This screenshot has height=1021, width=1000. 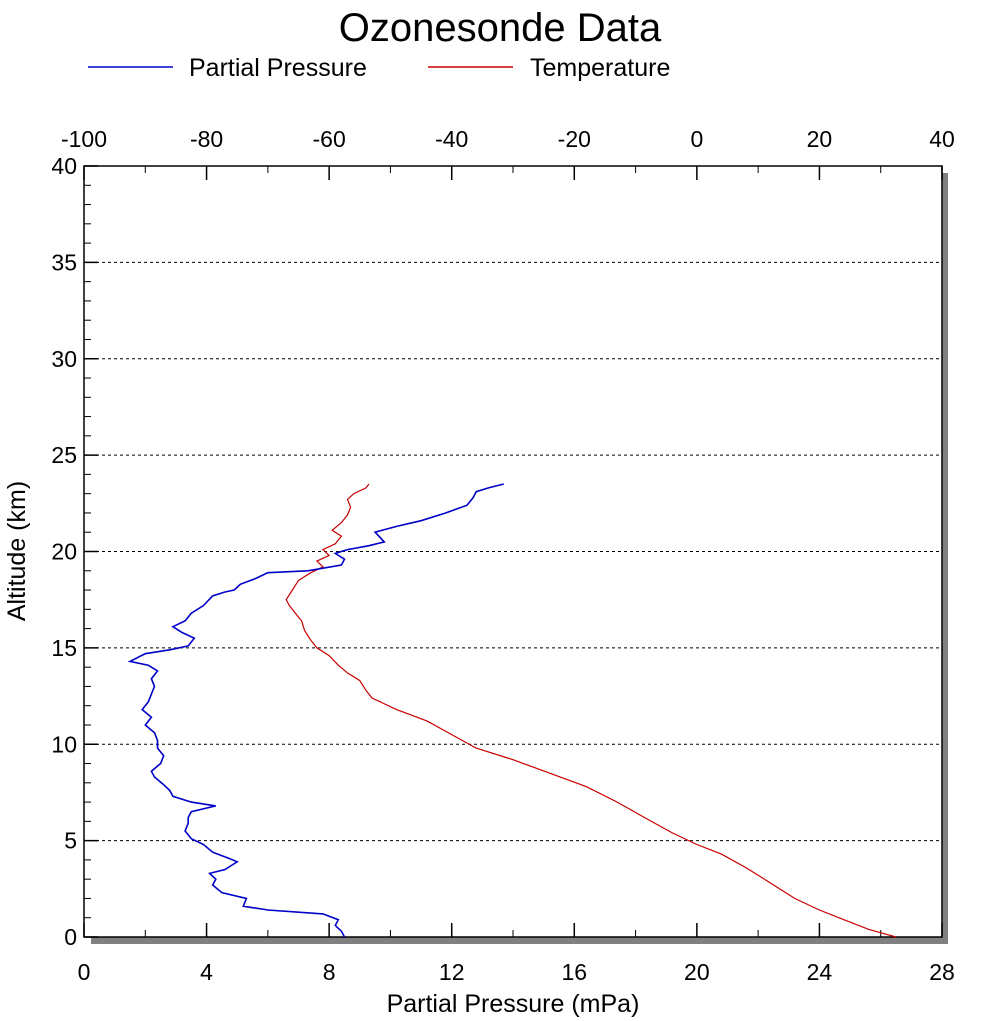 I want to click on x-top-tick-label: -60, so click(x=329, y=139).